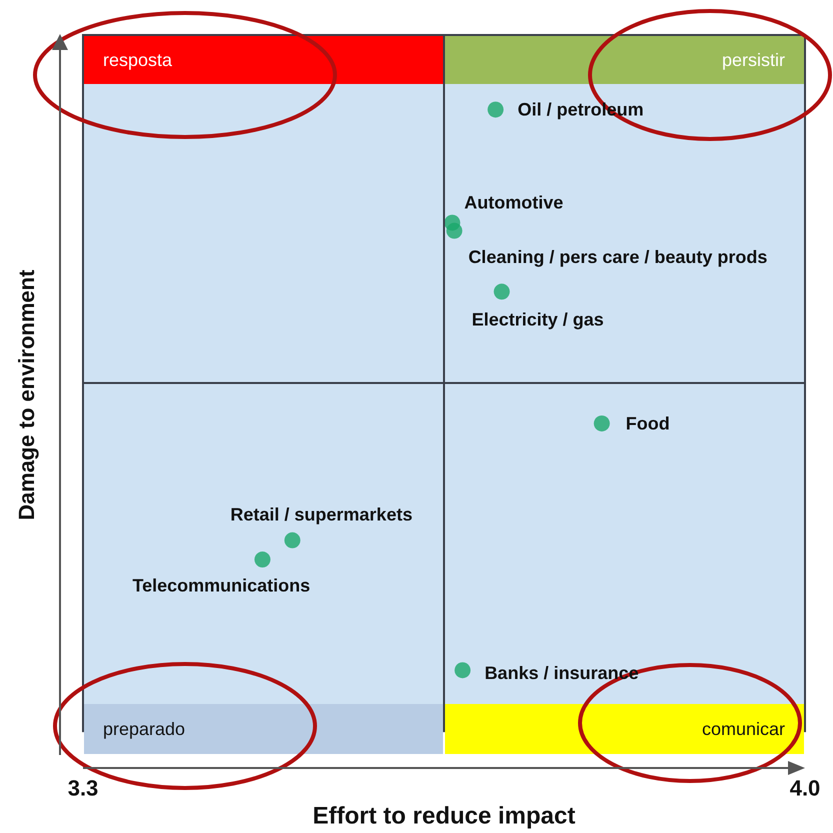 The height and width of the screenshot is (833, 833). What do you see at coordinates (618, 256) in the screenshot?
I see `annotation: Cleaning / pers care / beauty prods` at bounding box center [618, 256].